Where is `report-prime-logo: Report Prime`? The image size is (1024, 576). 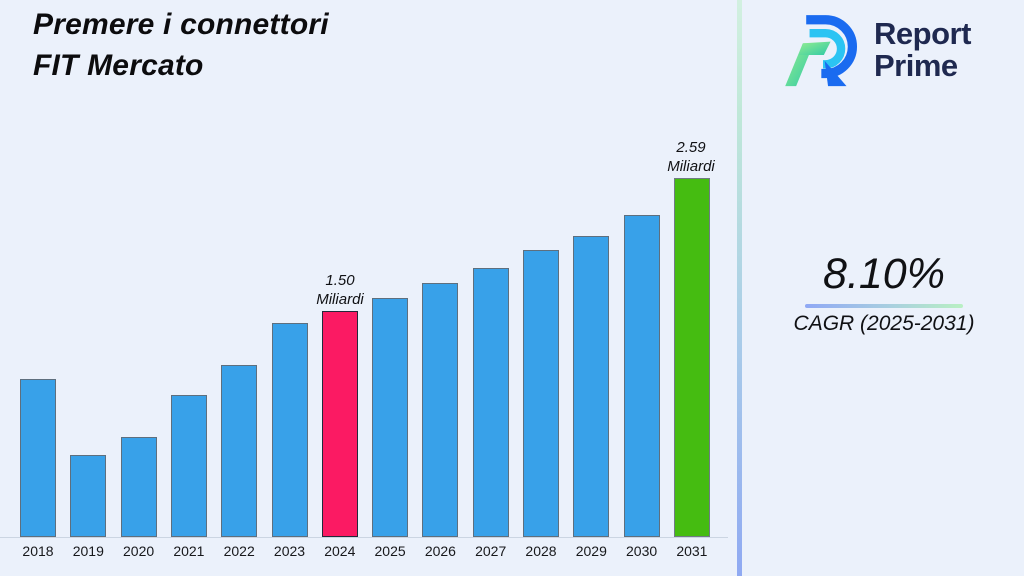
report-prime-logo: Report Prime is located at coordinates (876, 50).